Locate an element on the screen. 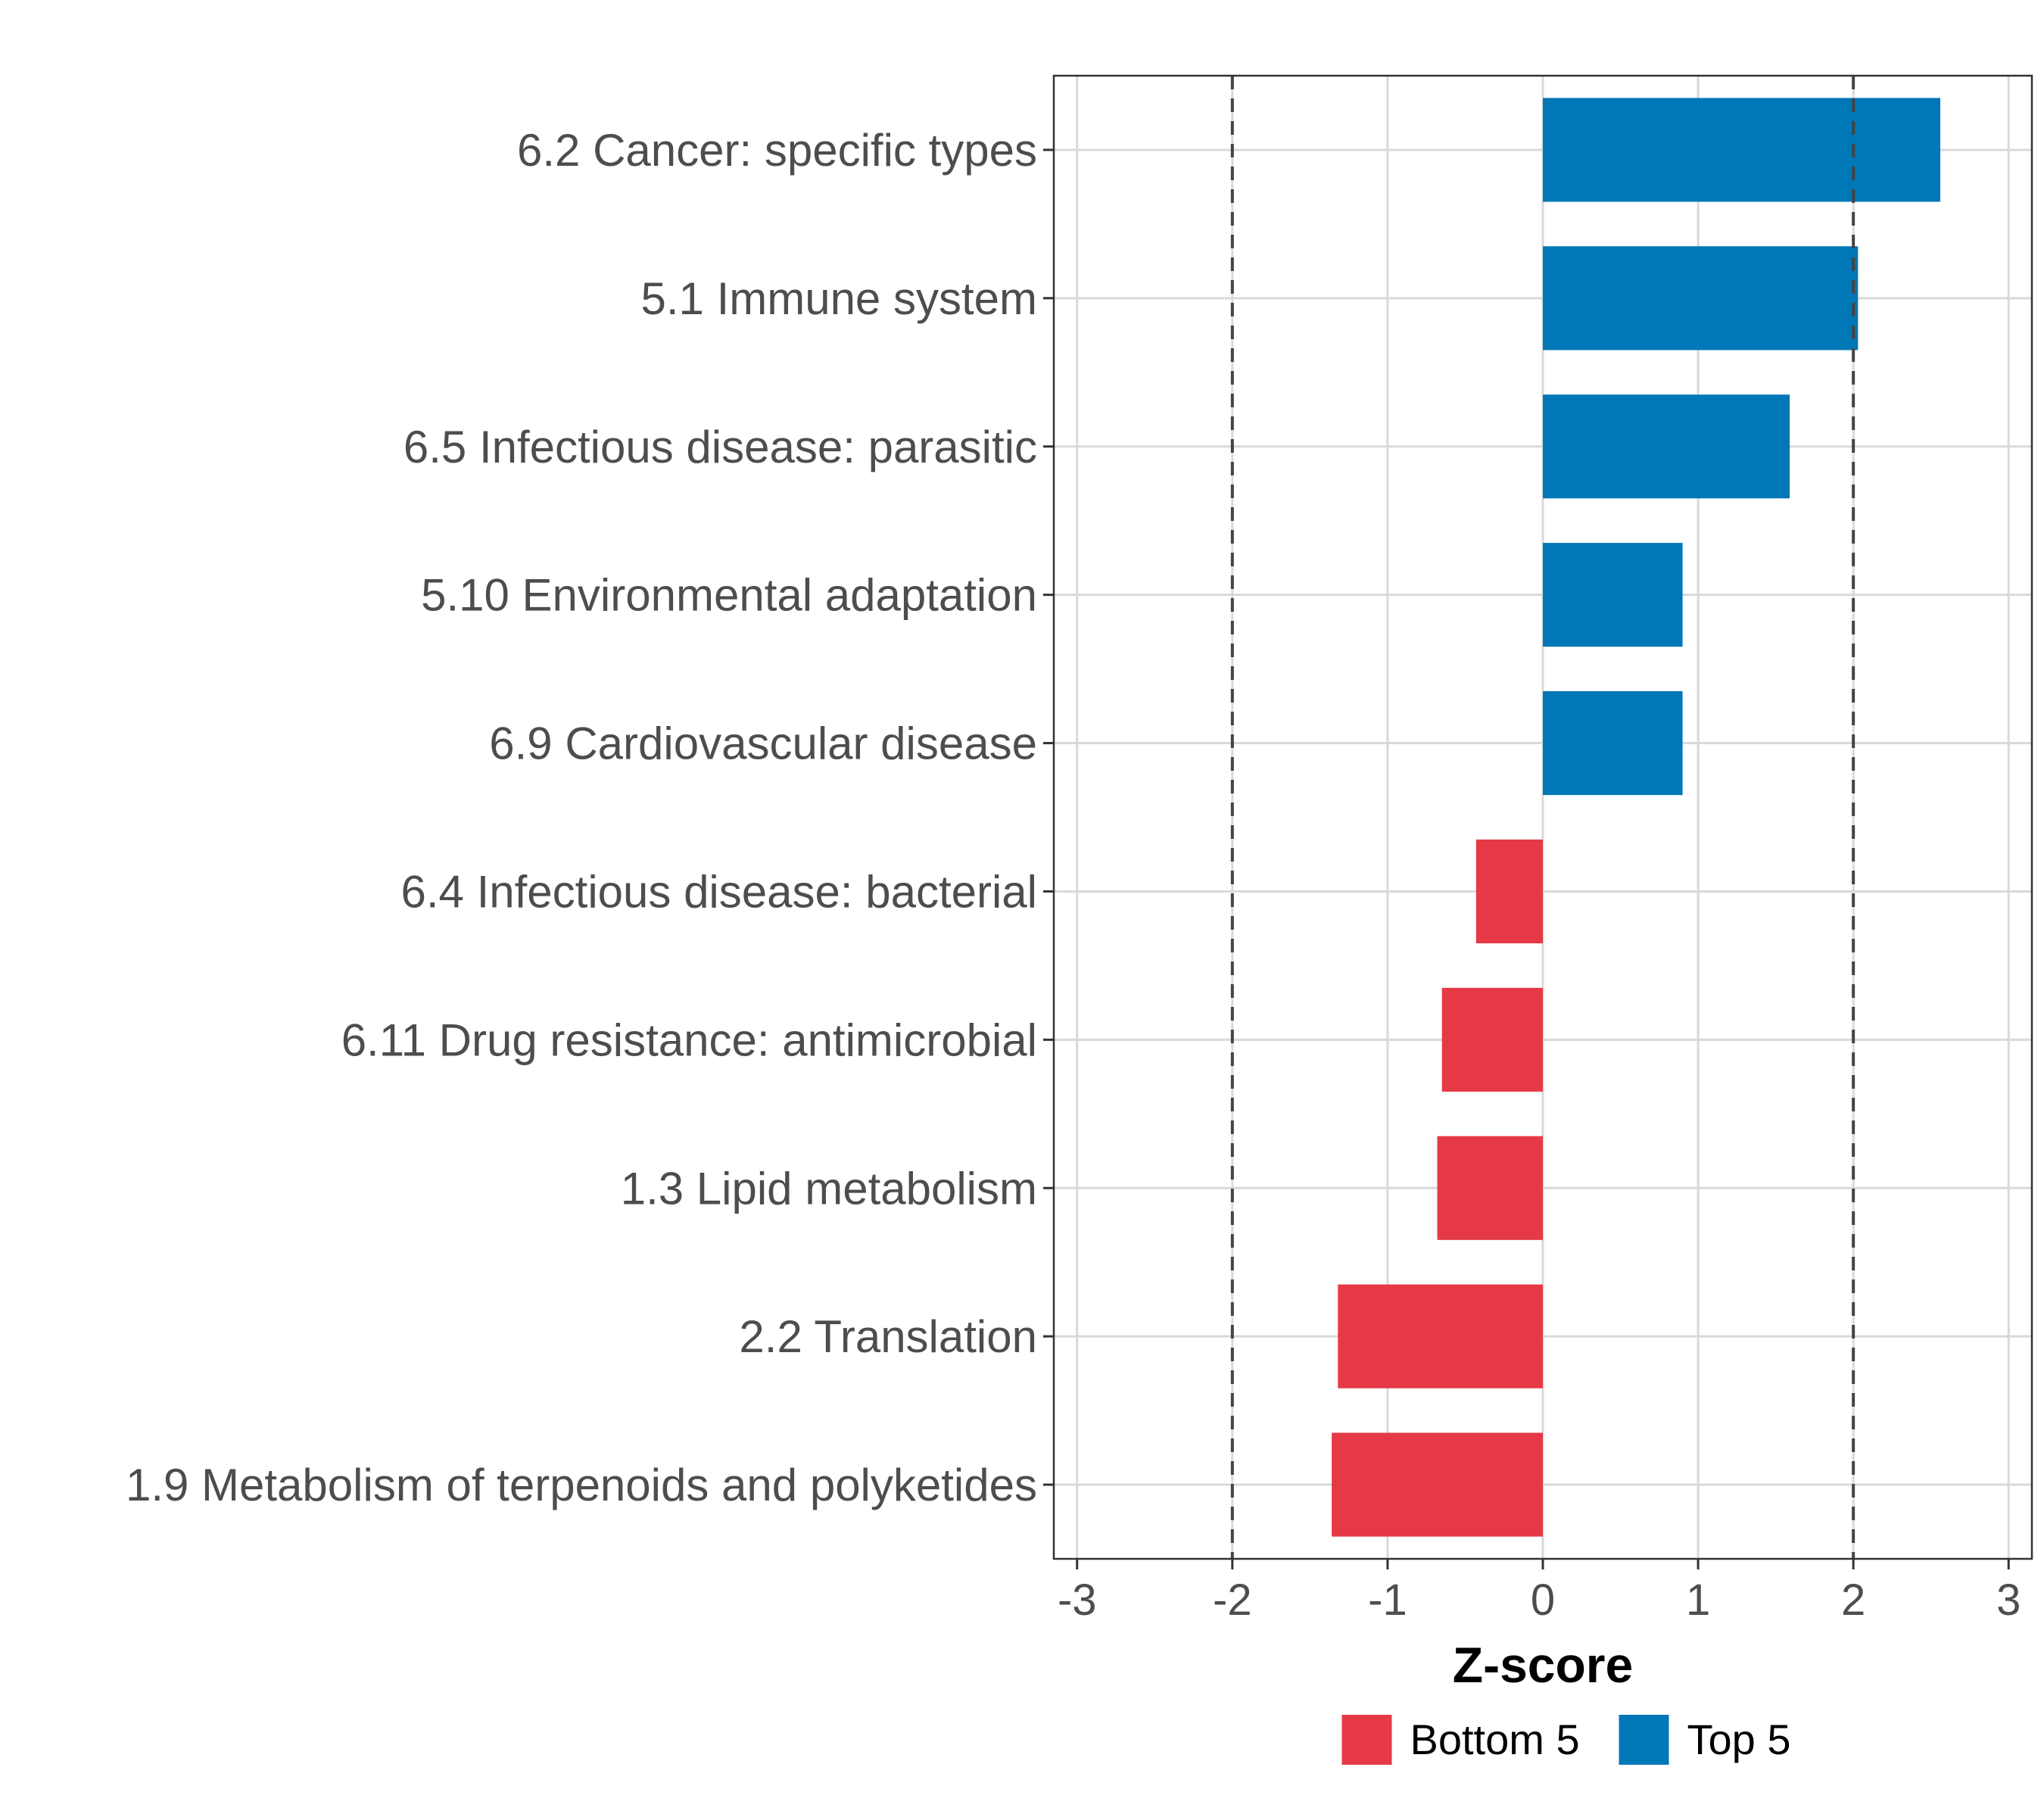 The width and height of the screenshot is (2044, 1817). x-tick-label: 1 is located at coordinates (1698, 1600).